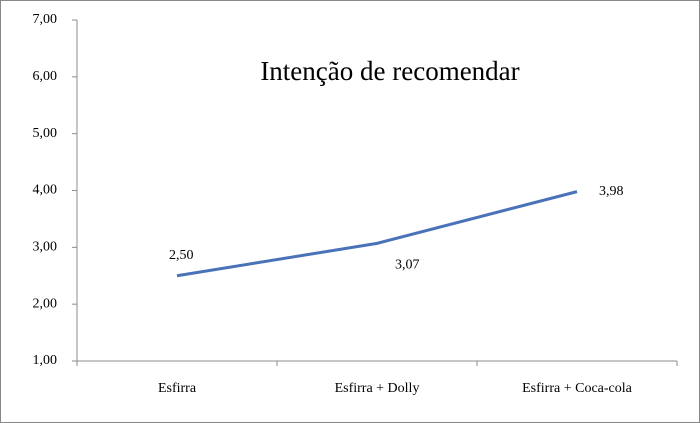 The image size is (700, 423). I want to click on y-tick-label: 3,00, so click(45, 247).